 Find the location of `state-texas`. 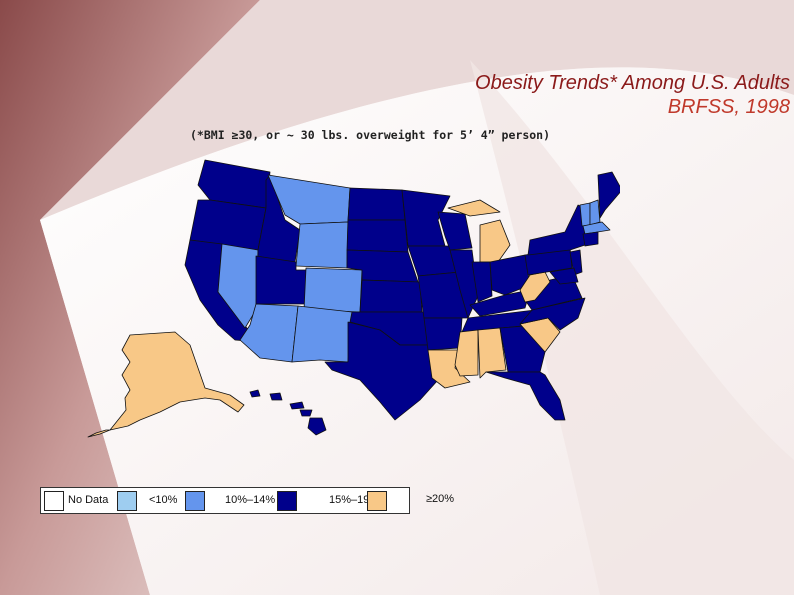

state-texas is located at coordinates (381, 371).